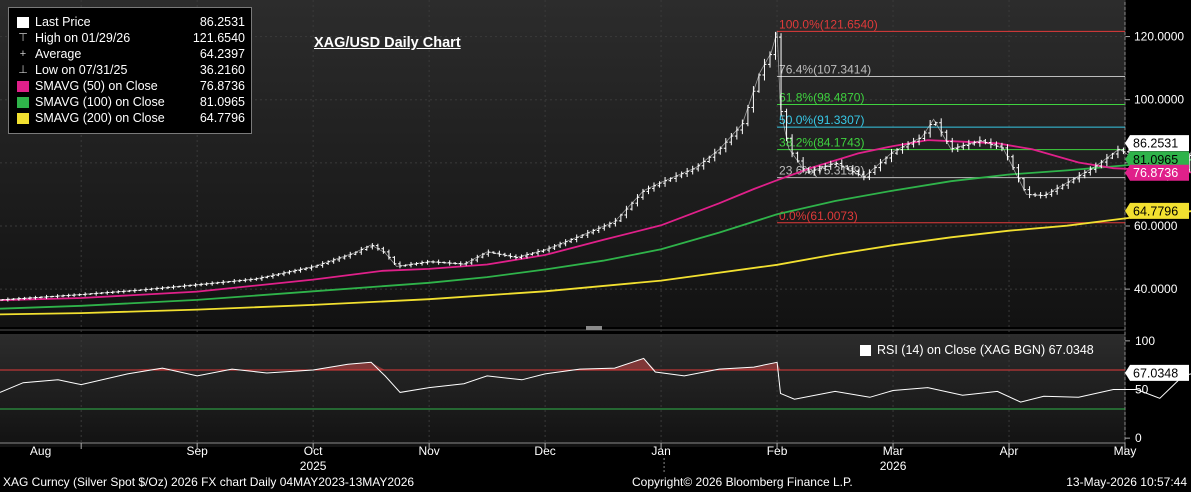  I want to click on legend-label: SMAVG (50) on Close, so click(96, 86).